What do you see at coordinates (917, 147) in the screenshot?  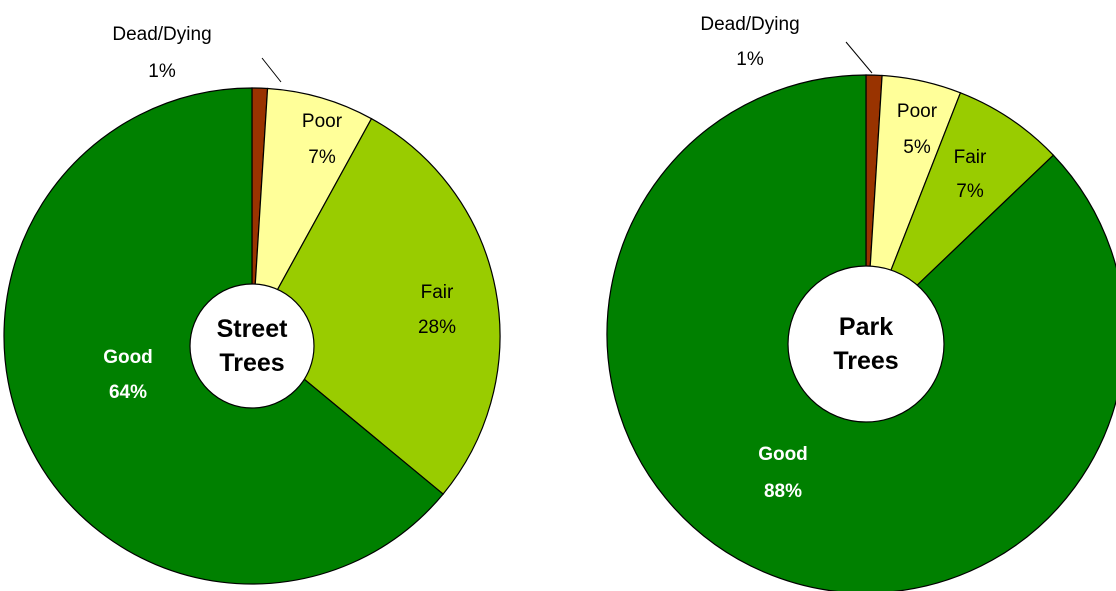 I see `slice-value: 5%` at bounding box center [917, 147].